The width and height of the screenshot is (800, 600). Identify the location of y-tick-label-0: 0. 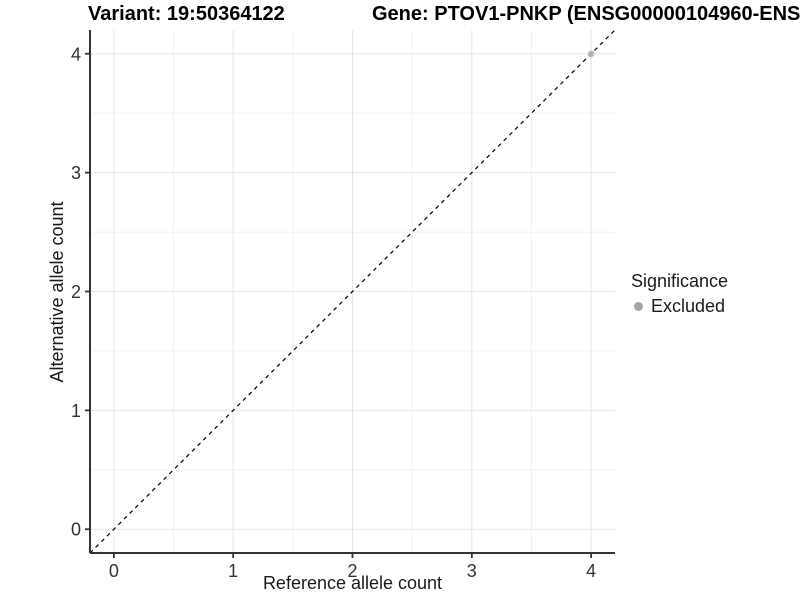
(76, 530).